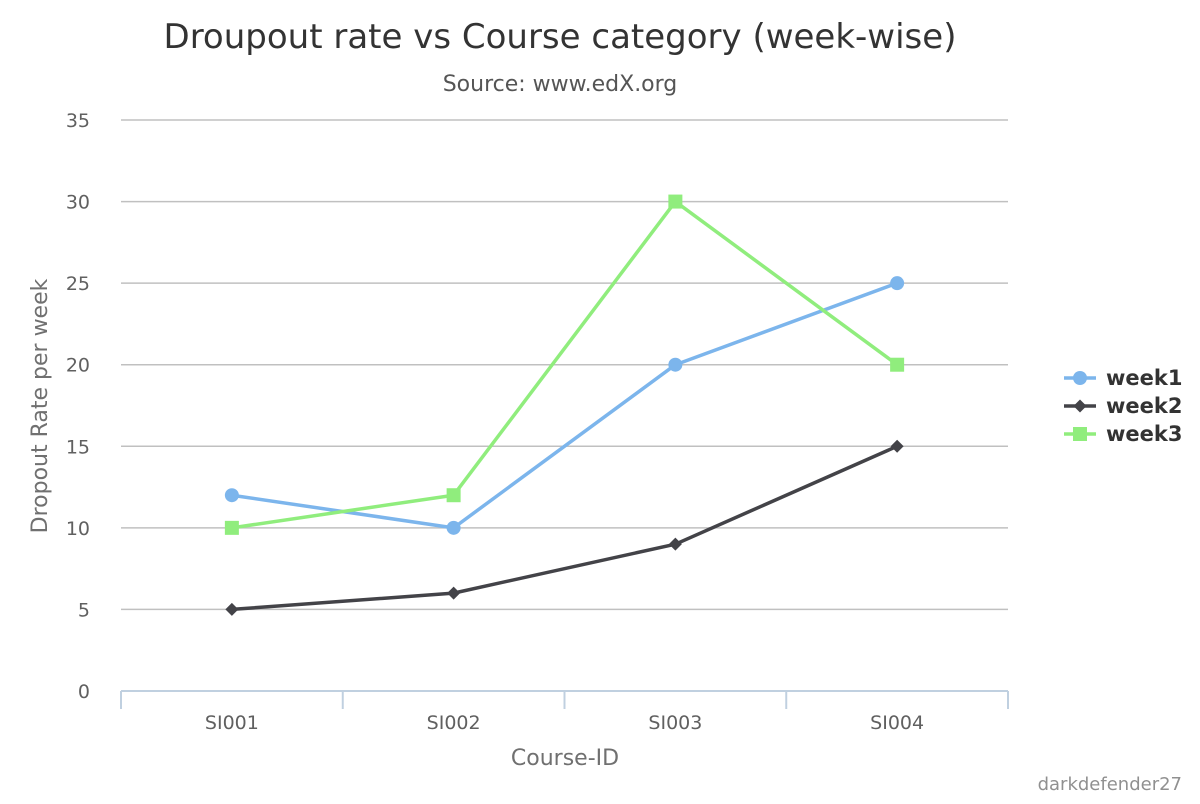  Describe the element at coordinates (78, 447) in the screenshot. I see `y-tick-label: 15` at that location.